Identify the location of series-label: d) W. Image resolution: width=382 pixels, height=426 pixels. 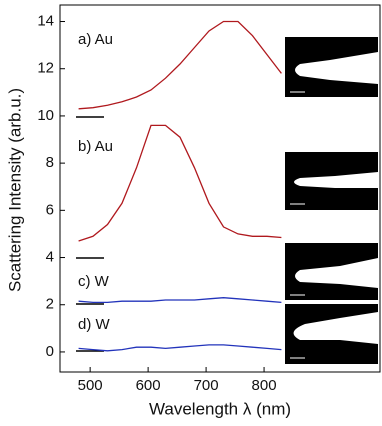
(94, 324).